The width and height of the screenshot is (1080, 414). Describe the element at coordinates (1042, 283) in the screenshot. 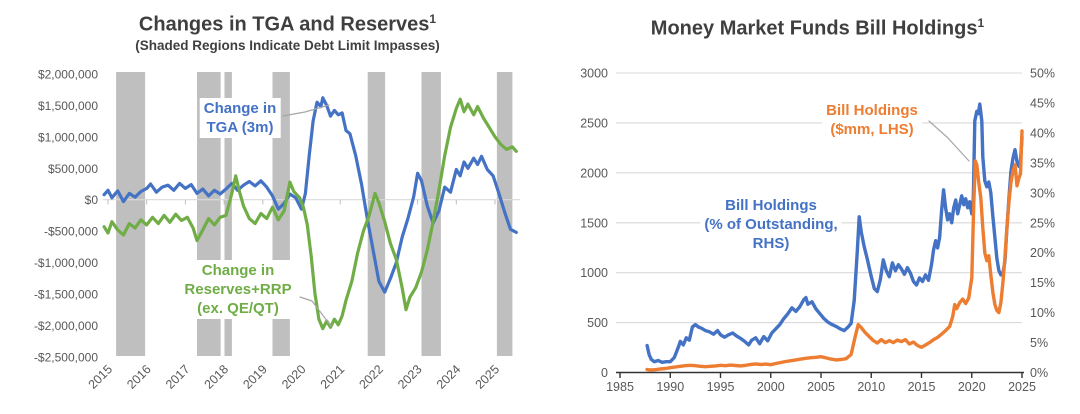

I see `rhs-axis-label: 15%` at that location.